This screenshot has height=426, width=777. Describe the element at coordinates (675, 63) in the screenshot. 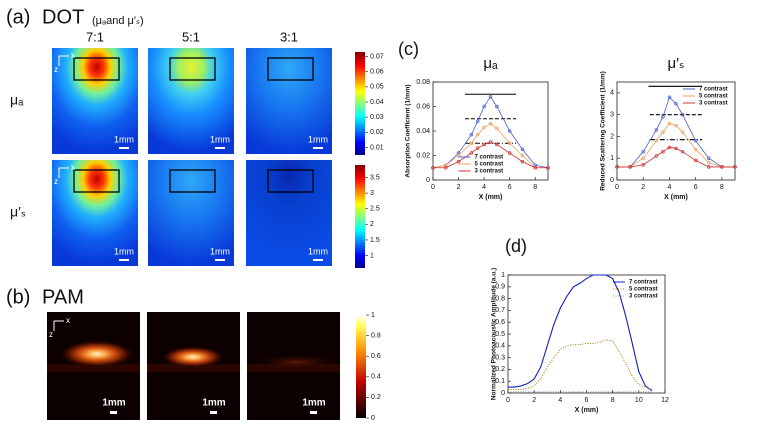

I see `chart-title: μ′ₛ` at that location.